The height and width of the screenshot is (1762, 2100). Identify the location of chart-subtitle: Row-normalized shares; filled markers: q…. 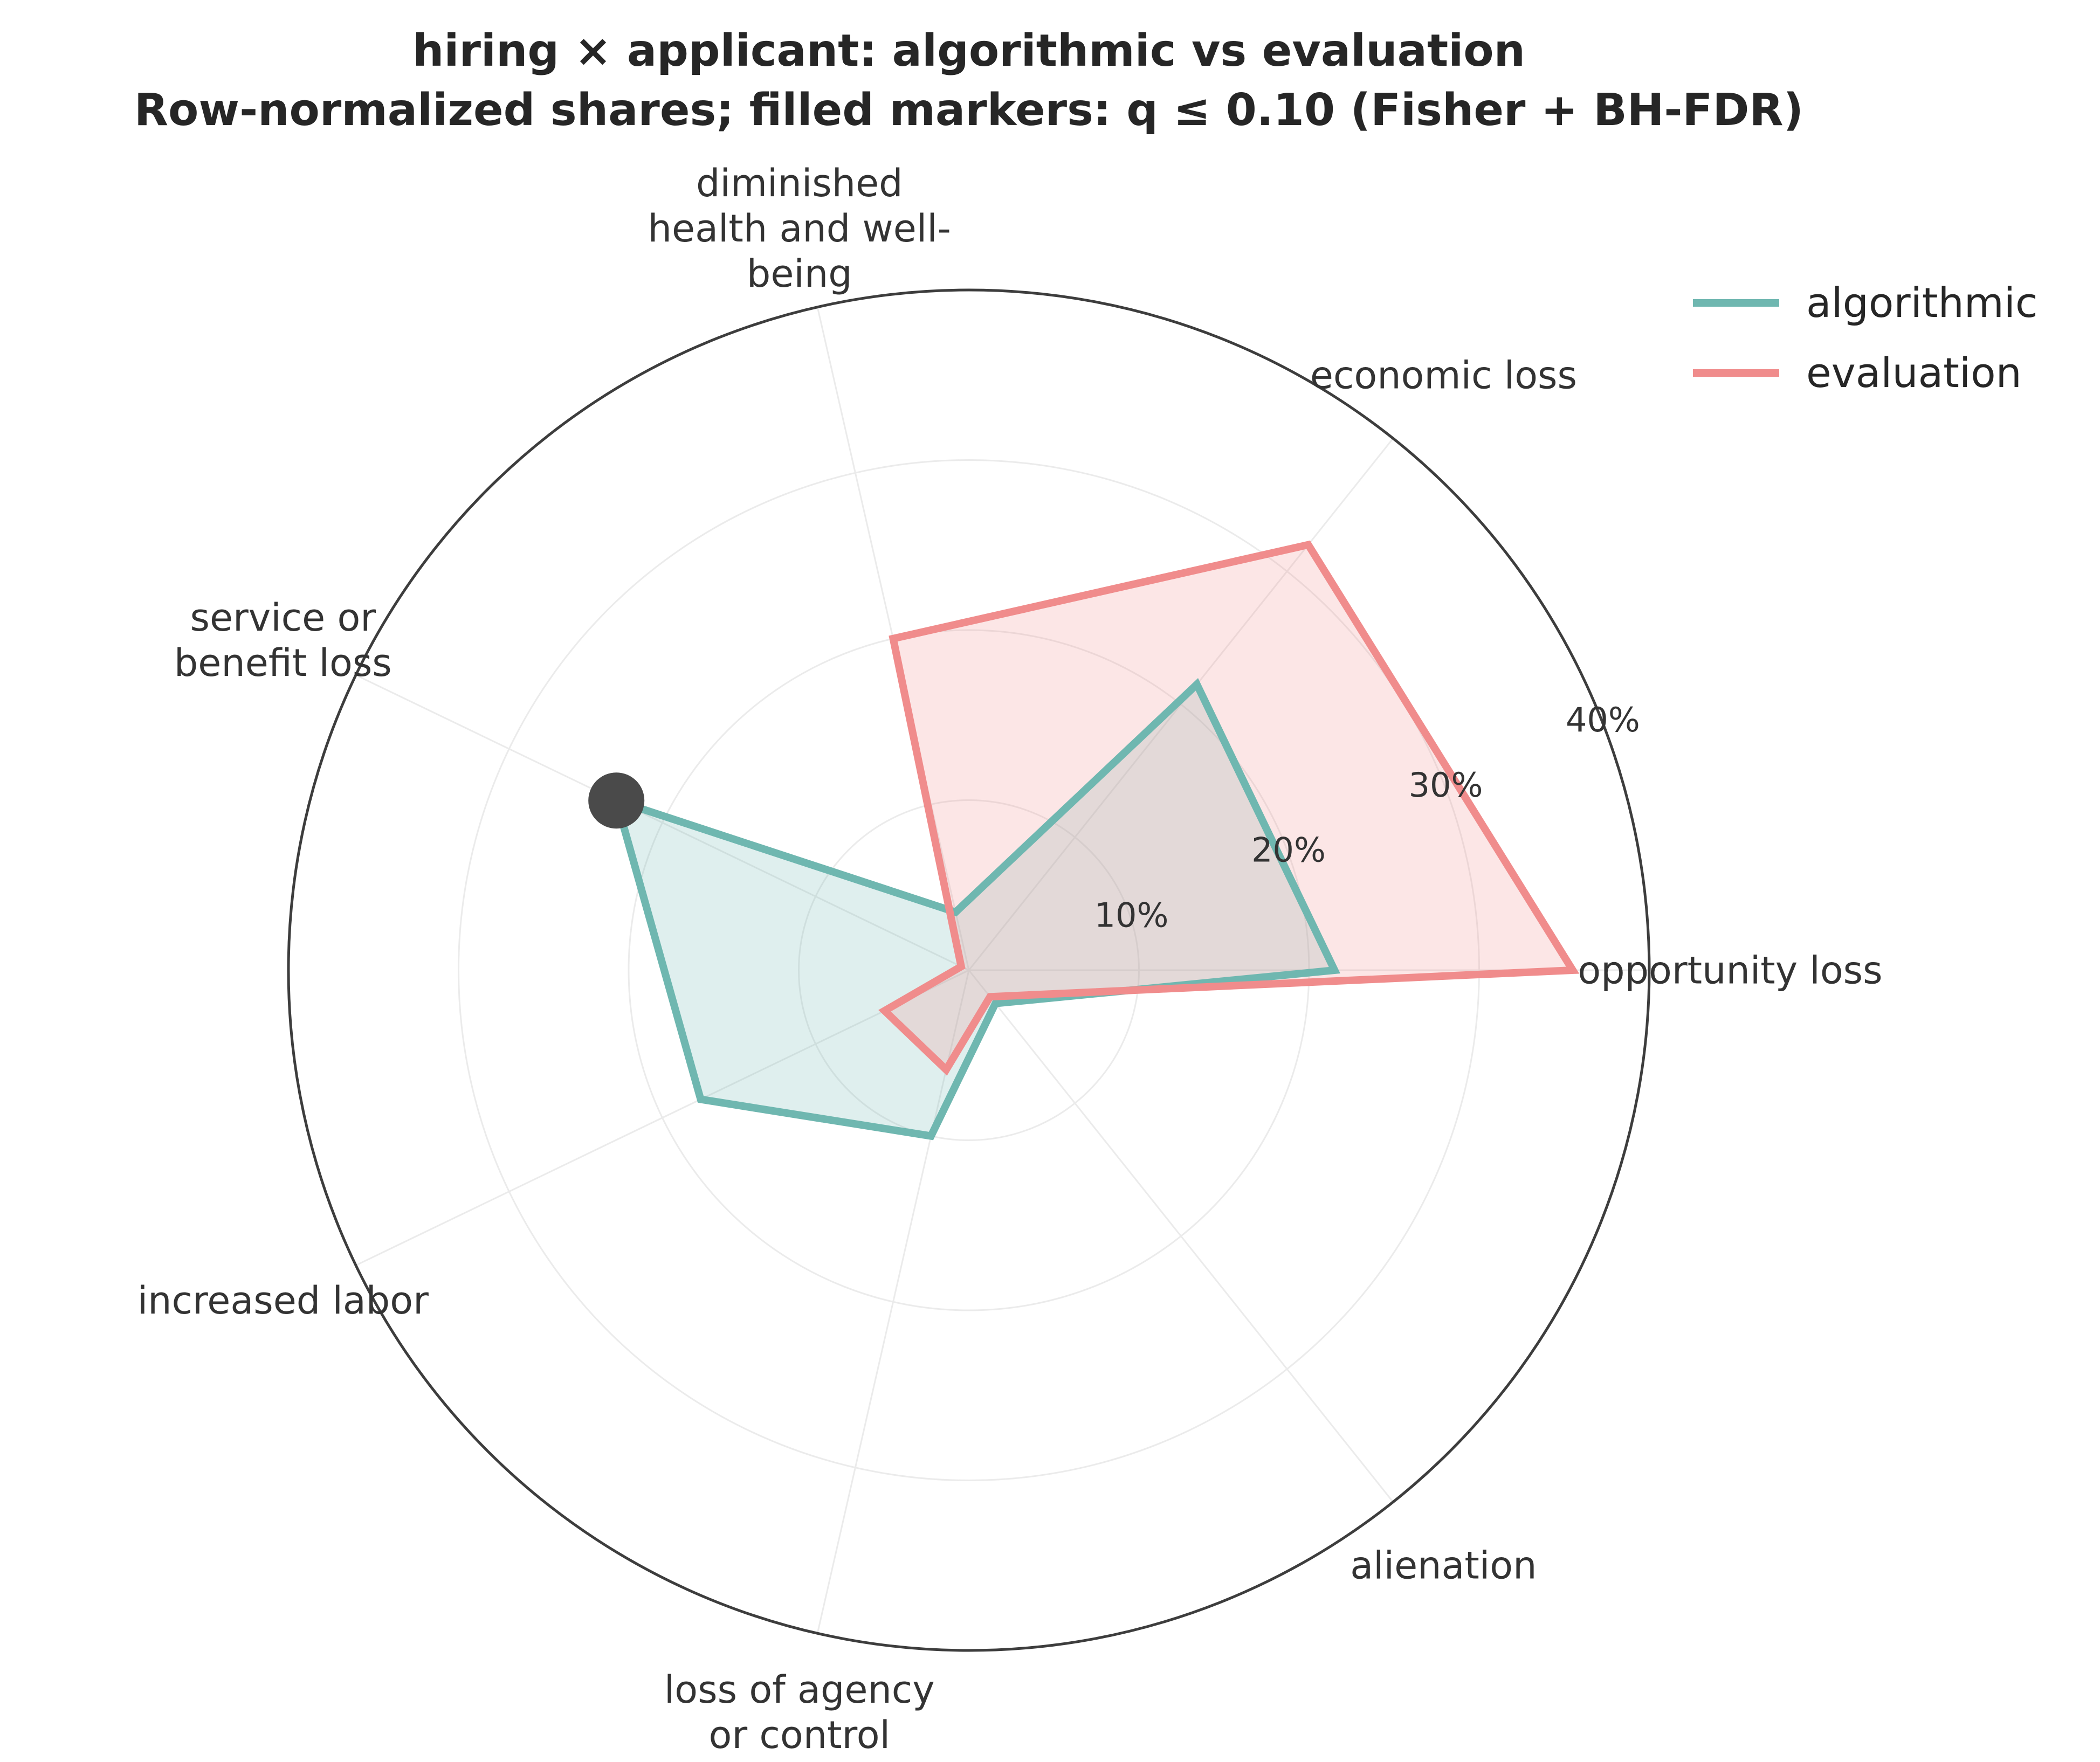
(968, 110).